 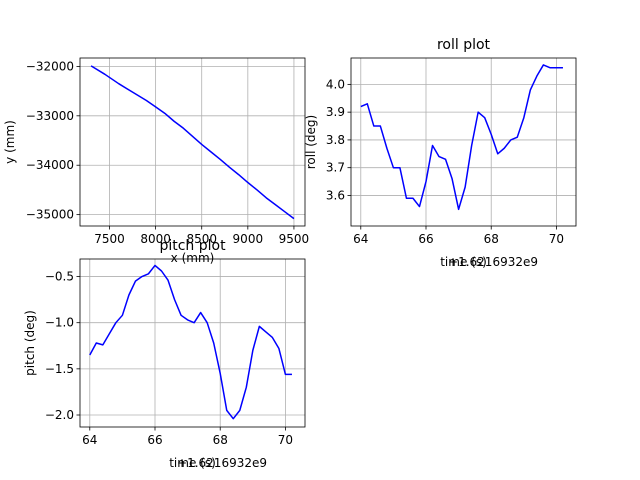 What do you see at coordinates (50, 66) in the screenshot?
I see `xy-y-tick-label: −32000` at bounding box center [50, 66].